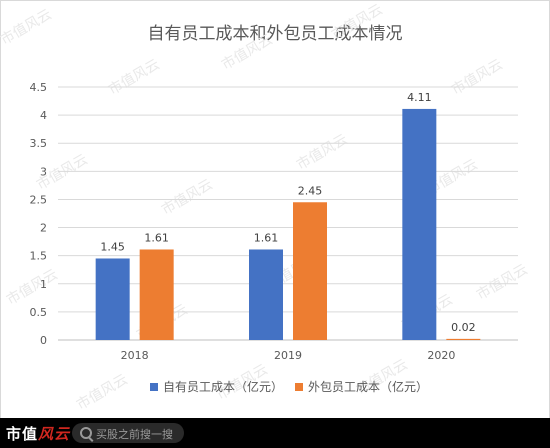 The image size is (550, 448). I want to click on search-box: 买股之前搜一搜, so click(128, 433).